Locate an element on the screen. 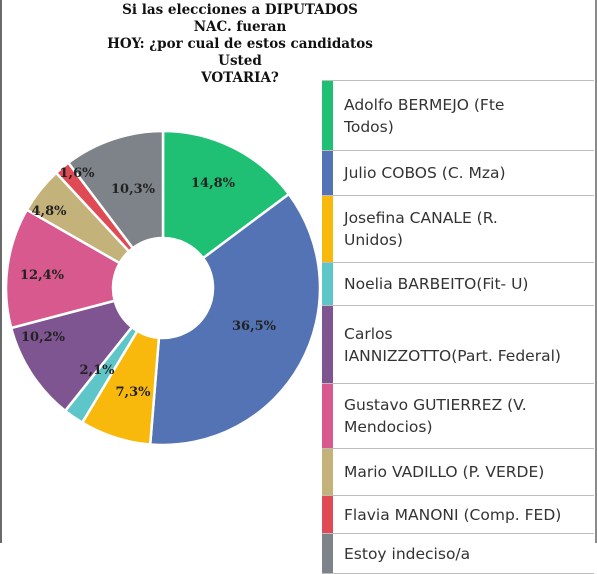  legend-label: Estoy indeciso/a is located at coordinates (467, 554).